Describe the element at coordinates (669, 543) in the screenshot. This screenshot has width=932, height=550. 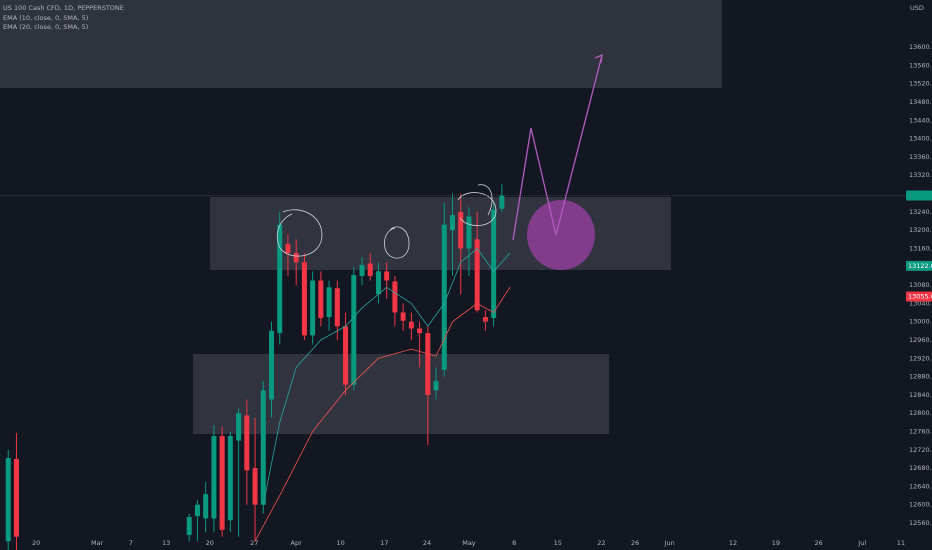
I see `x-tick-label: Jun` at that location.